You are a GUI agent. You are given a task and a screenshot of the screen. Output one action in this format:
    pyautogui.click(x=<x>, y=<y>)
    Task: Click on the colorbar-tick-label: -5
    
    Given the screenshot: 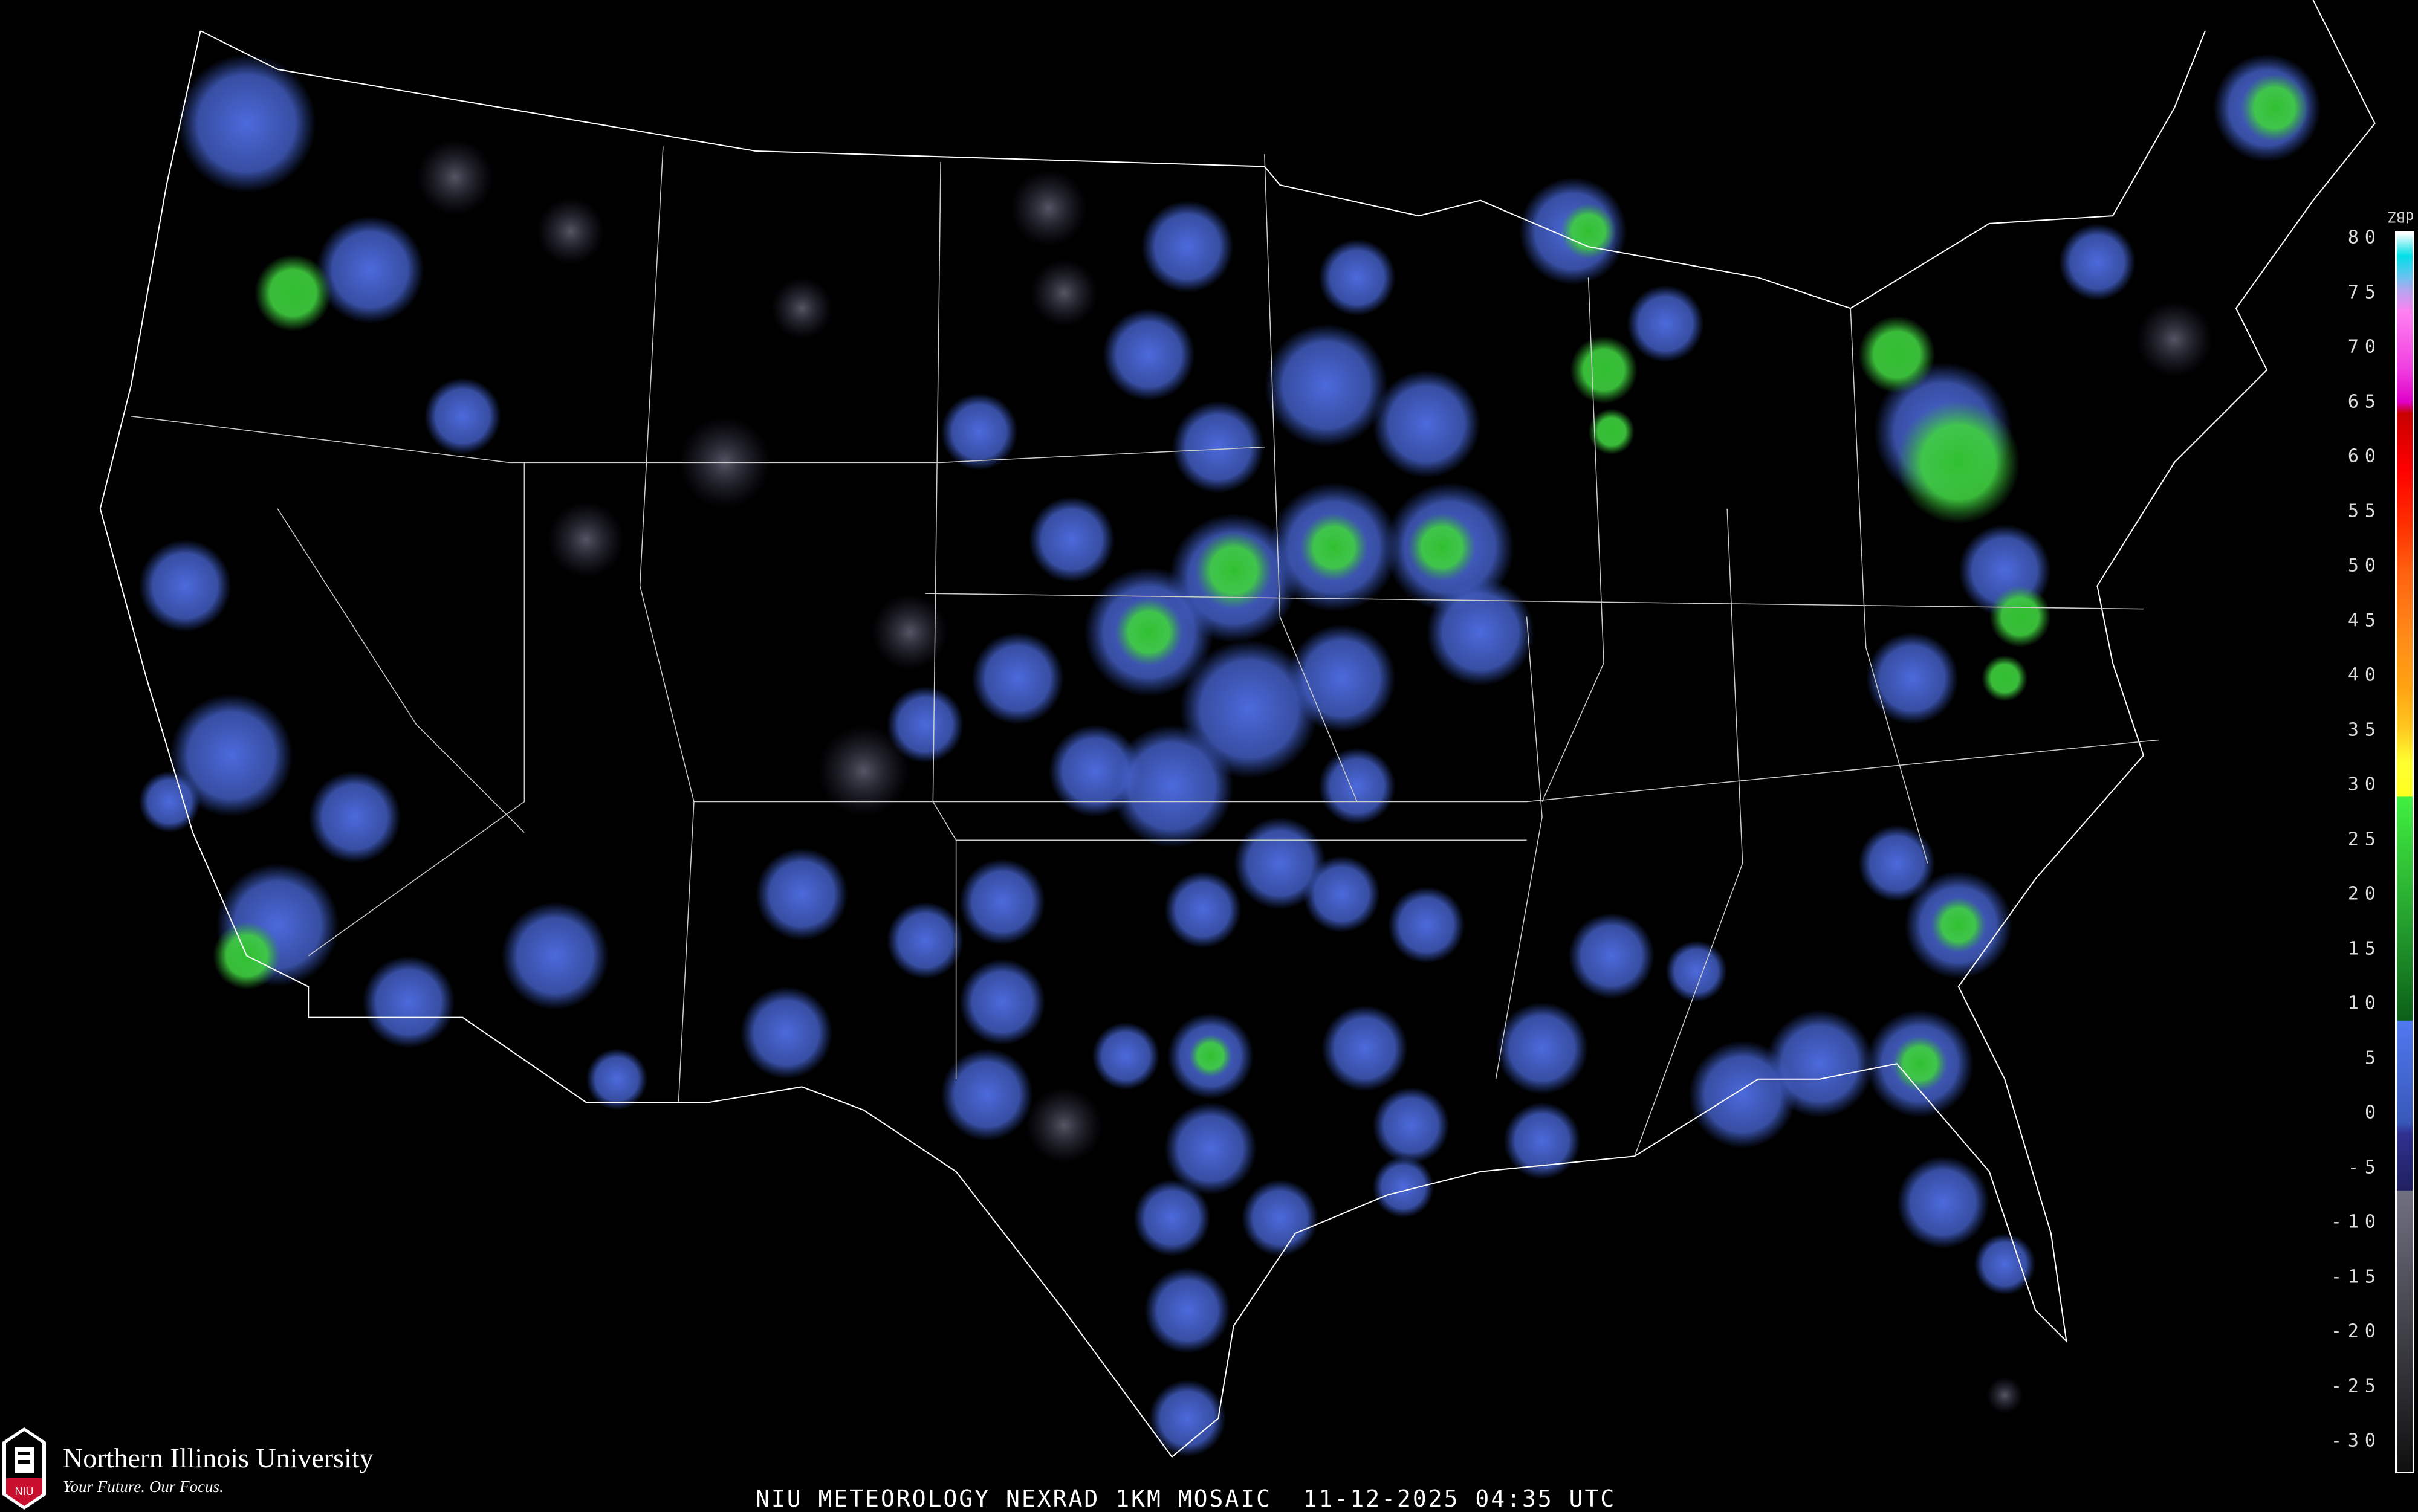 What is the action you would take?
    pyautogui.click(x=2365, y=1167)
    